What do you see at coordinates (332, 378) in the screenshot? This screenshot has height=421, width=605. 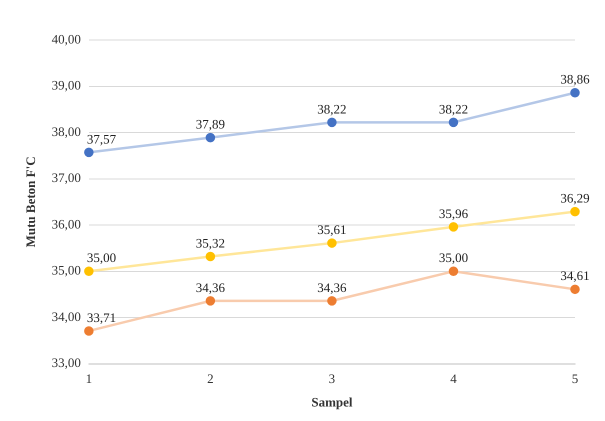 I see `x-tick-label: 3` at bounding box center [332, 378].